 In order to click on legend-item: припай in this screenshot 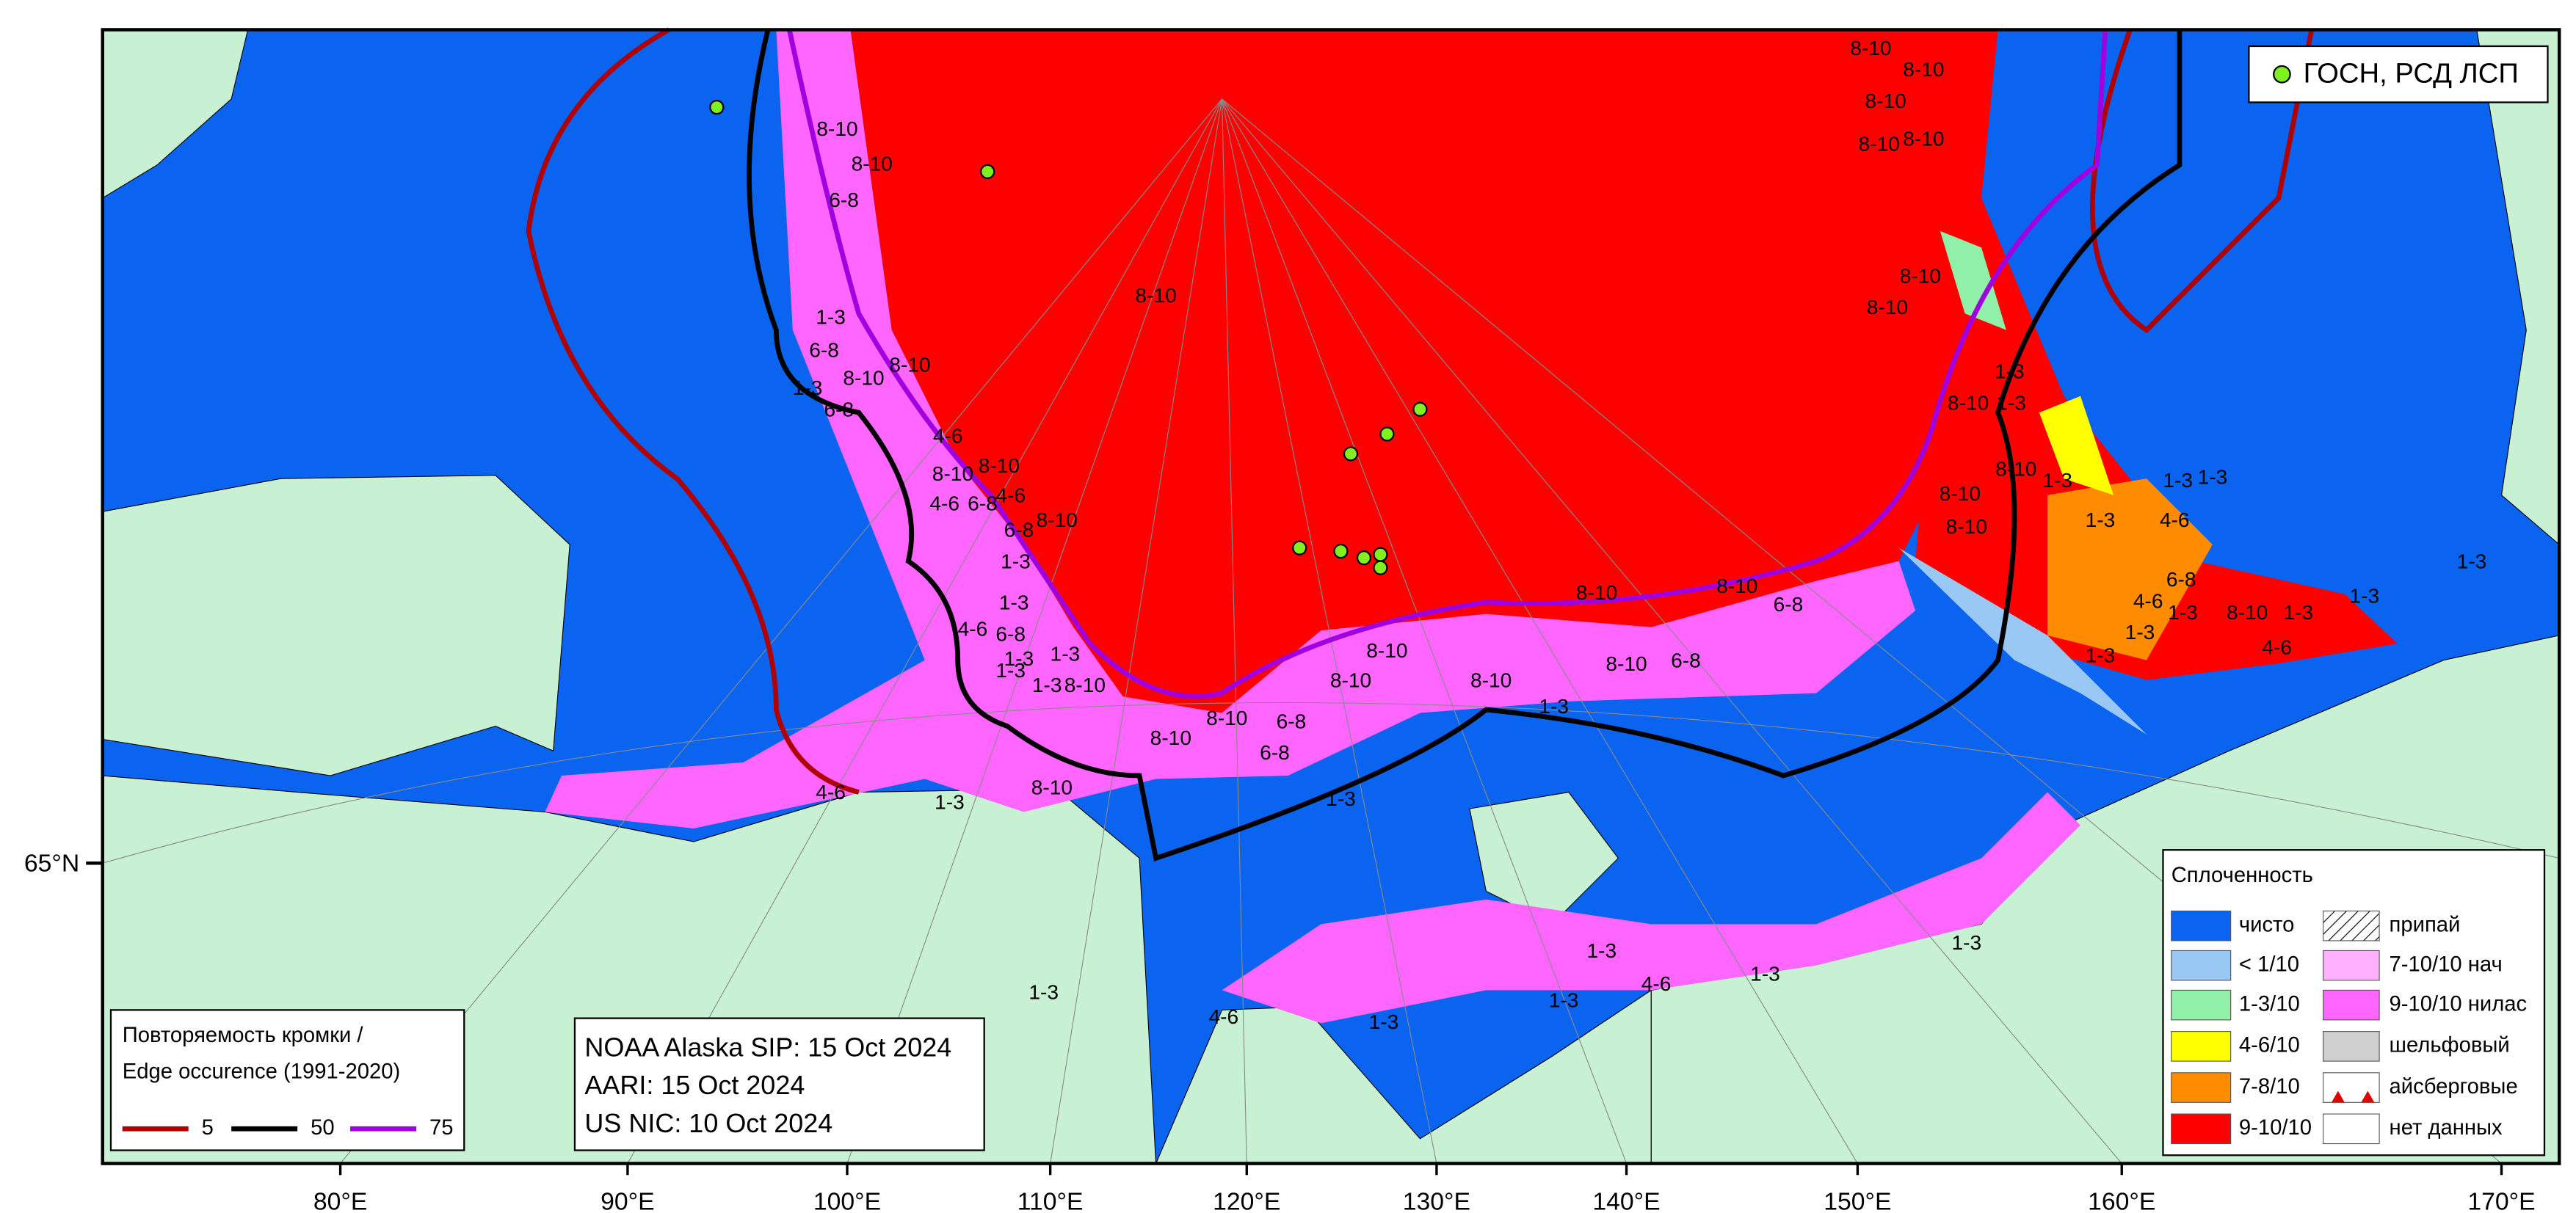, I will do `click(2426, 924)`.